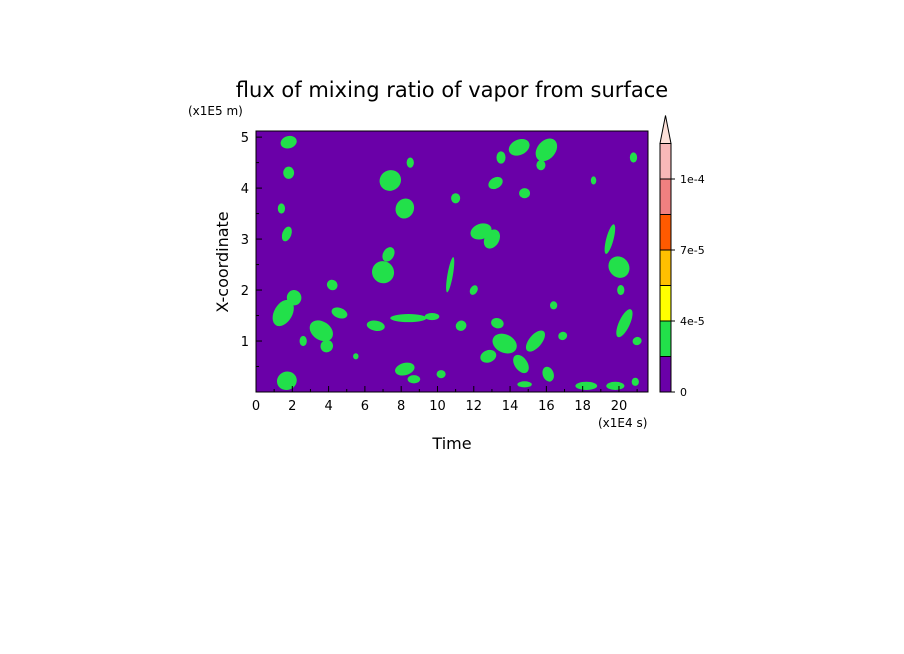 The width and height of the screenshot is (904, 654). What do you see at coordinates (256, 406) in the screenshot?
I see `x-tick-label: 0` at bounding box center [256, 406].